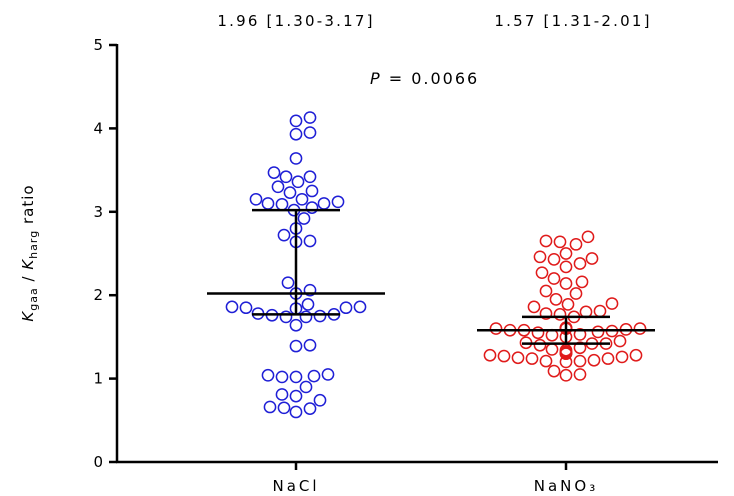 The image size is (734, 496). I want to click on p-value-annotation: P = 0.0066, so click(424, 78).